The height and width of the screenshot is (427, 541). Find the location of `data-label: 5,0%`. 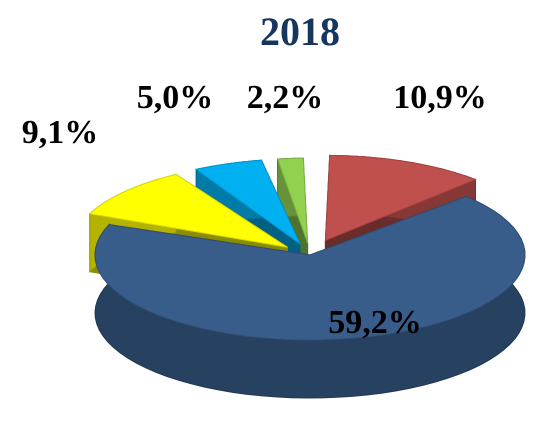

data-label: 5,0% is located at coordinates (175, 97).